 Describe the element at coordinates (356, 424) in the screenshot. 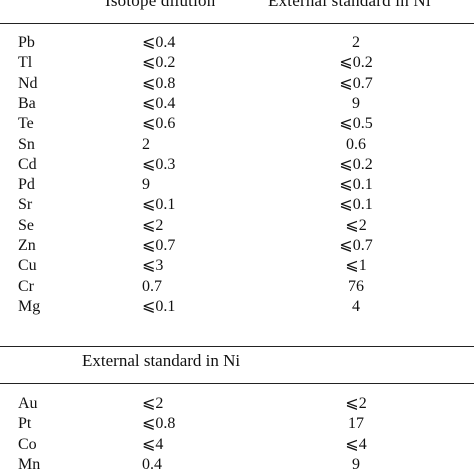

I see `external-standard-value: 17` at that location.